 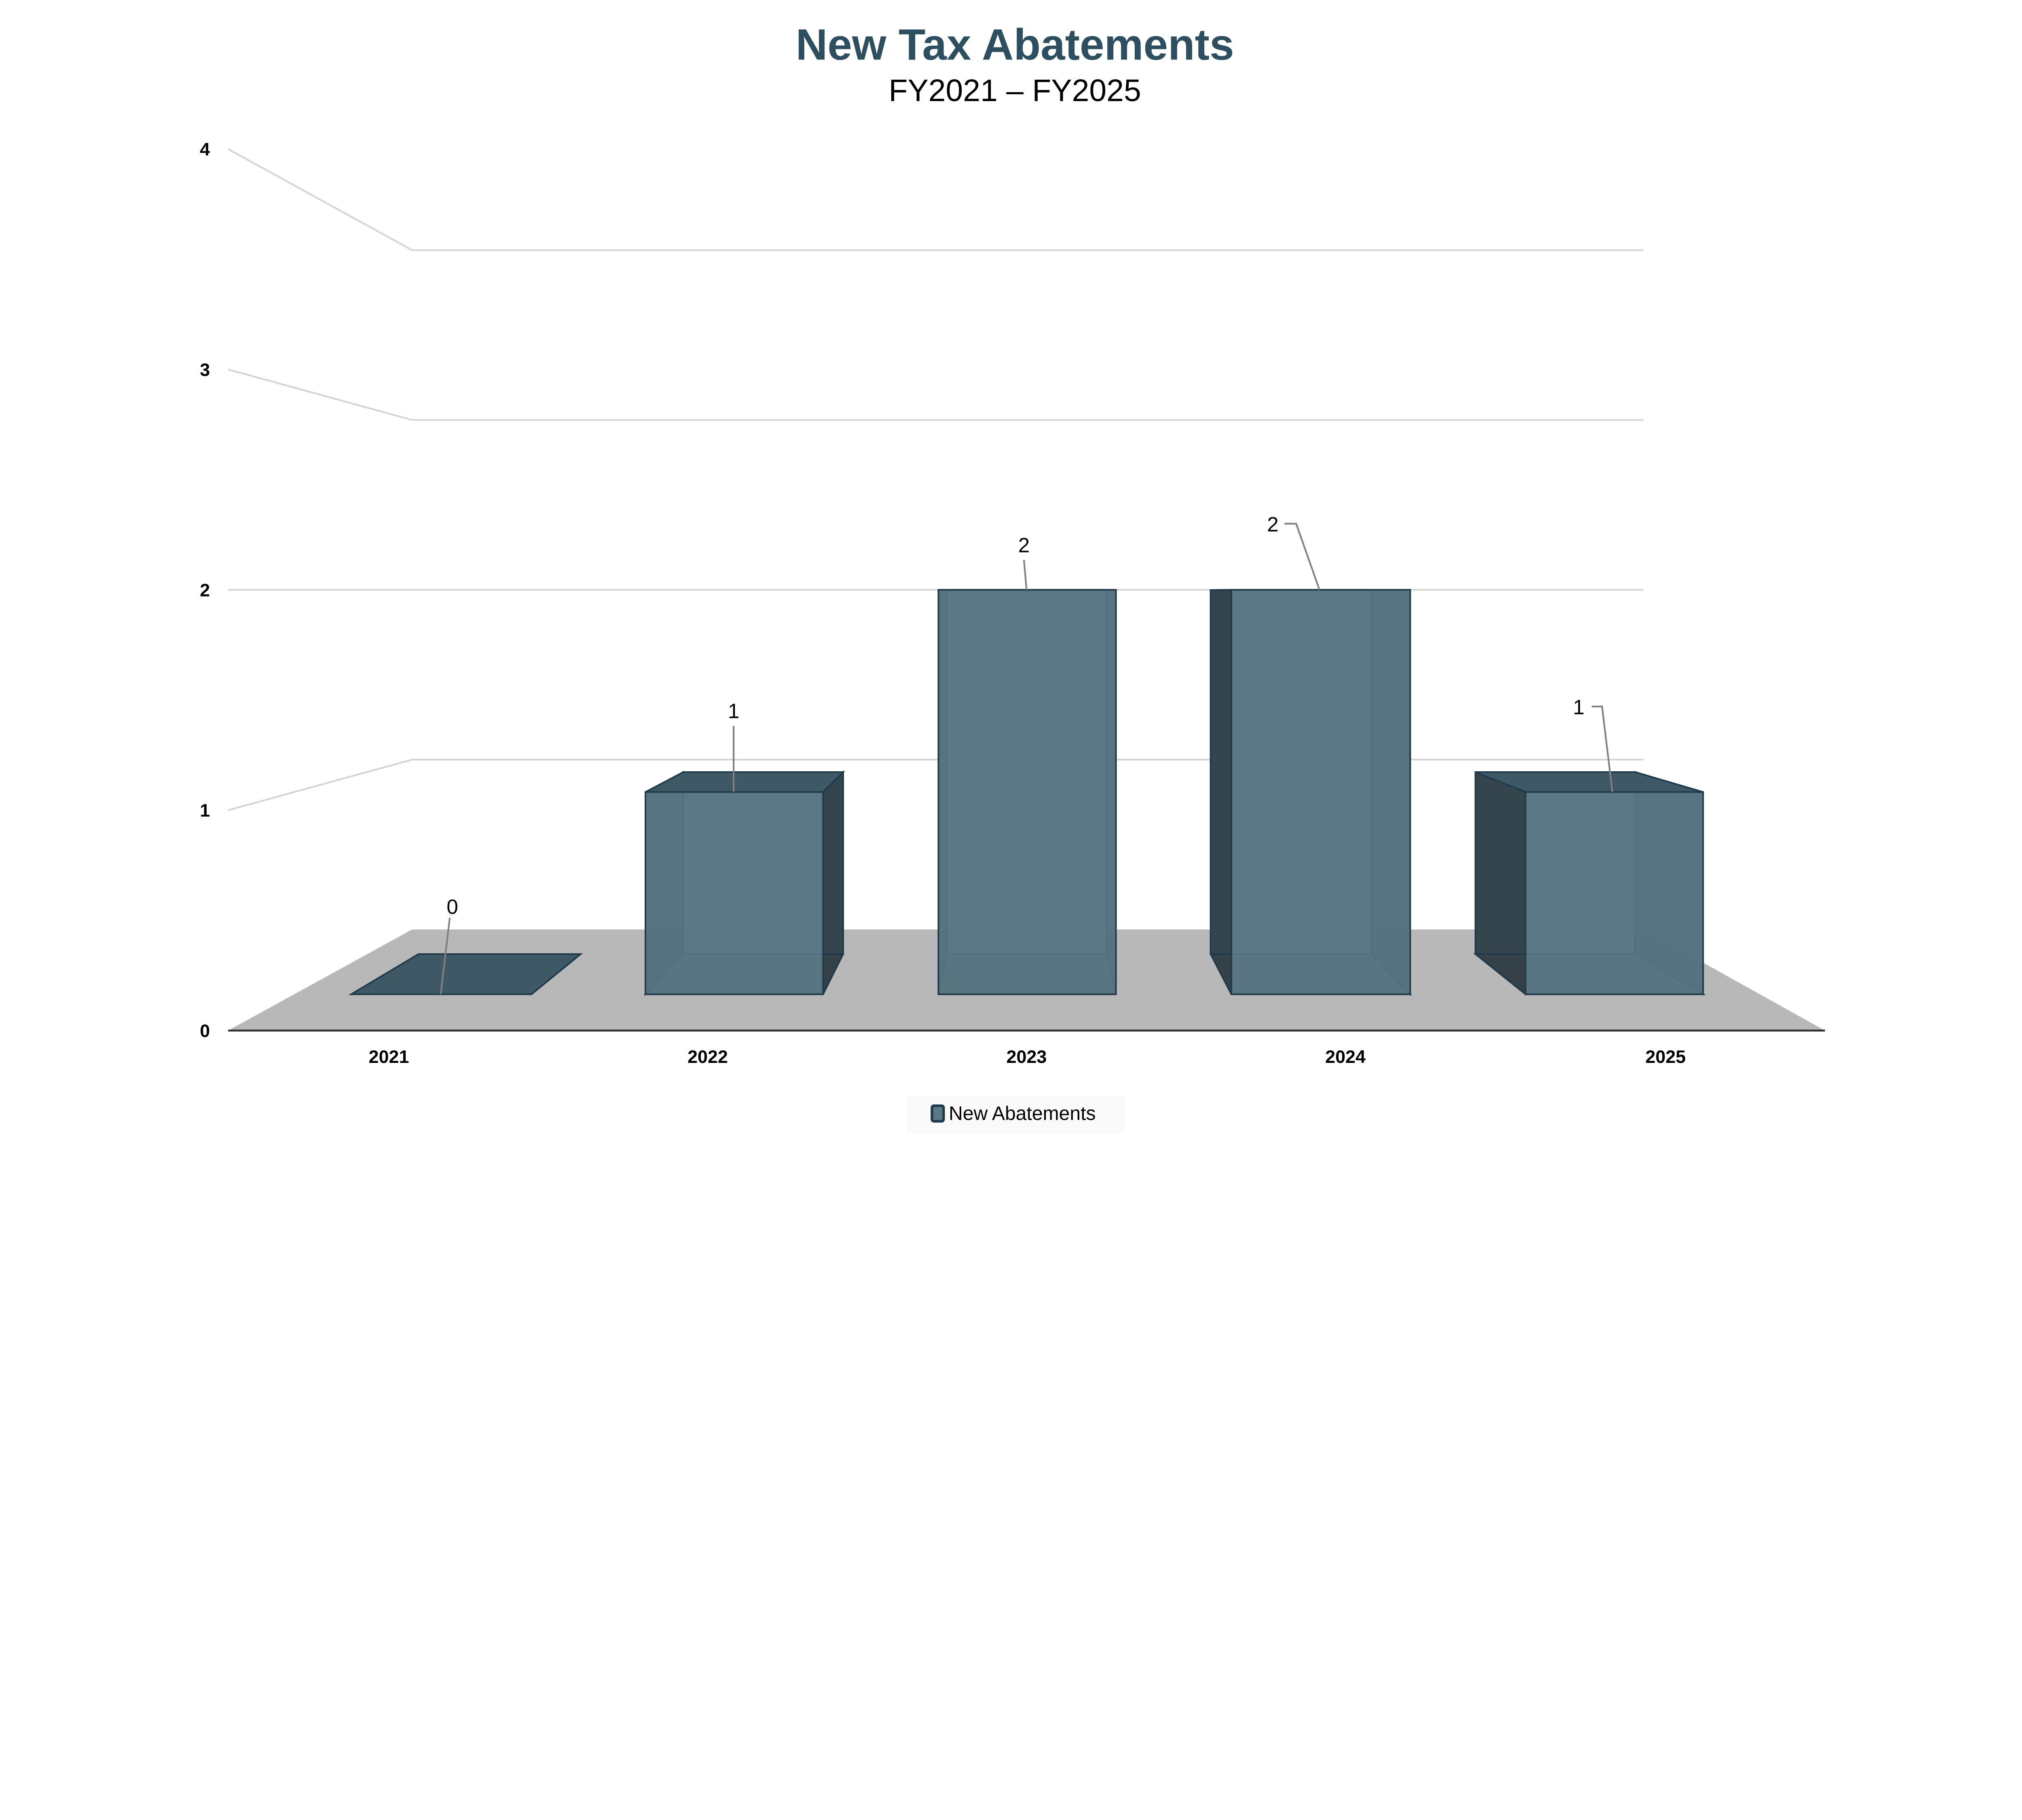 I want to click on y-tick-label: 2, so click(x=205, y=590).